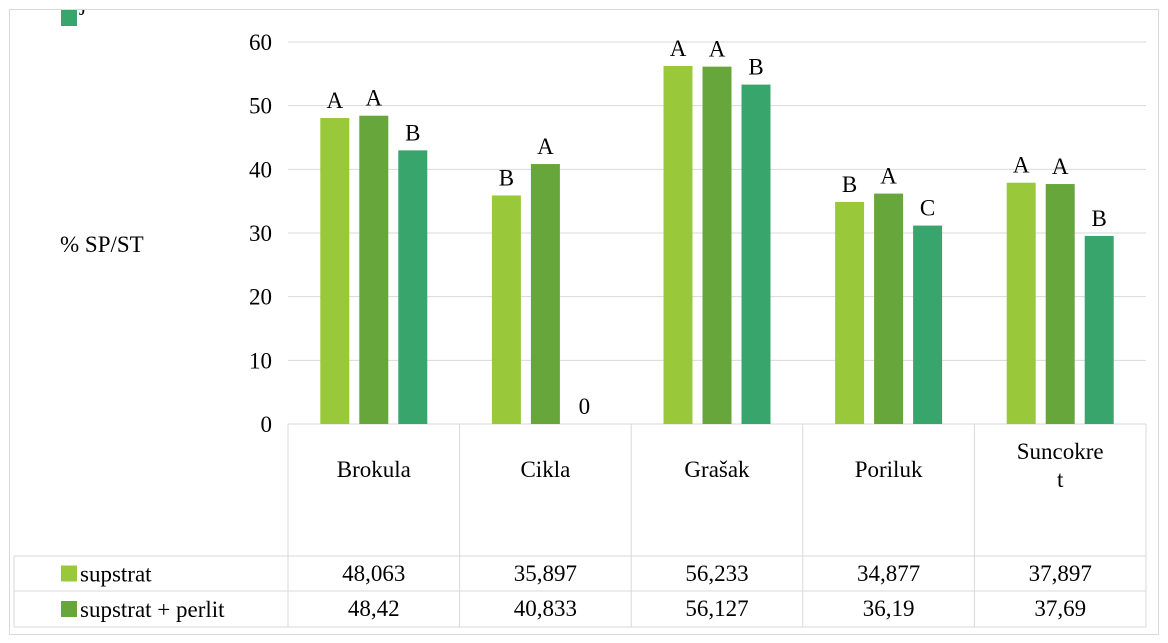 The height and width of the screenshot is (643, 1168). Describe the element at coordinates (267, 424) in the screenshot. I see `y-tick-label: 0` at that location.